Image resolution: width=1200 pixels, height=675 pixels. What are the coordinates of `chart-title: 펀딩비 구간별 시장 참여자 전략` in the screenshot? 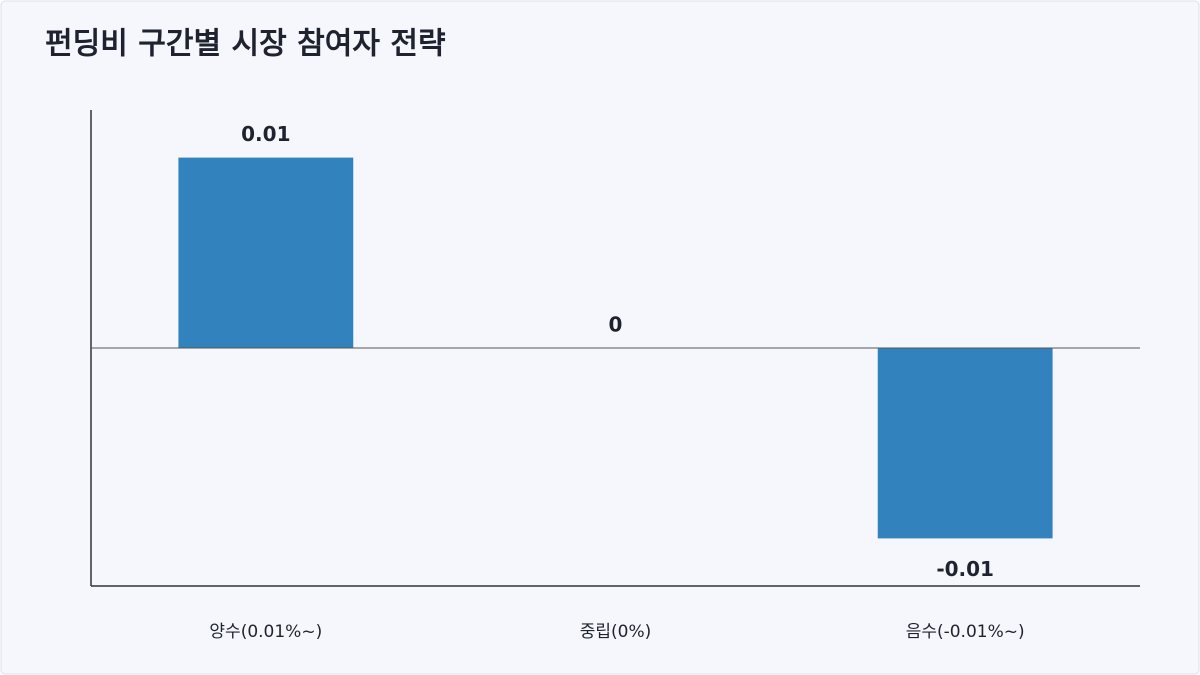 It's located at (245, 44).